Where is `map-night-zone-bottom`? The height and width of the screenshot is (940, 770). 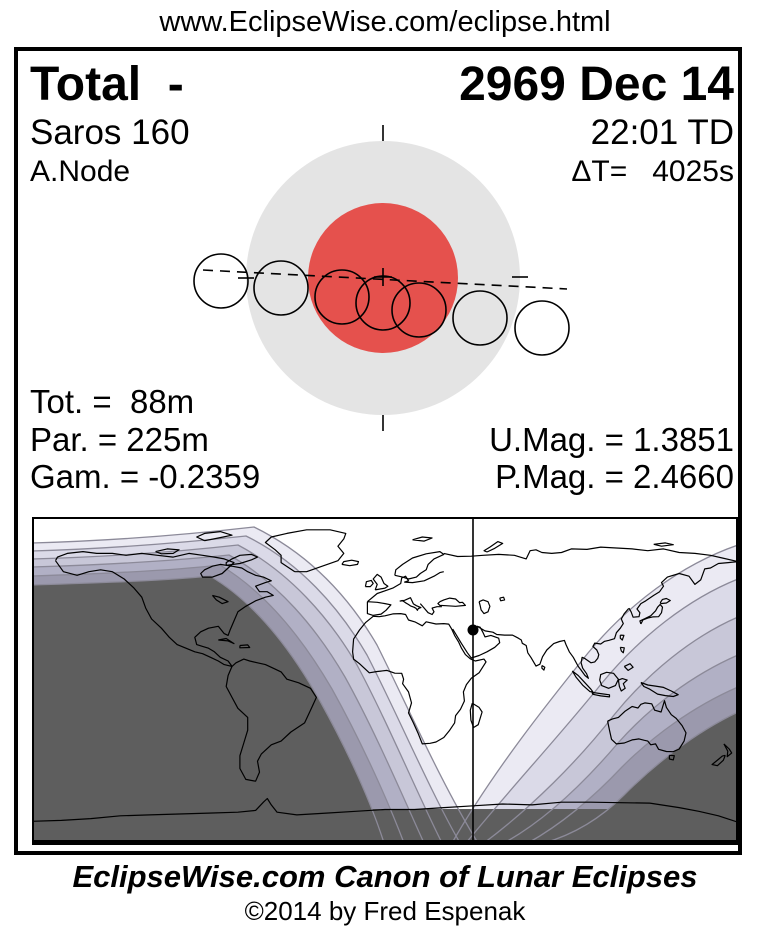
map-night-zone-bottom is located at coordinates (385, 827).